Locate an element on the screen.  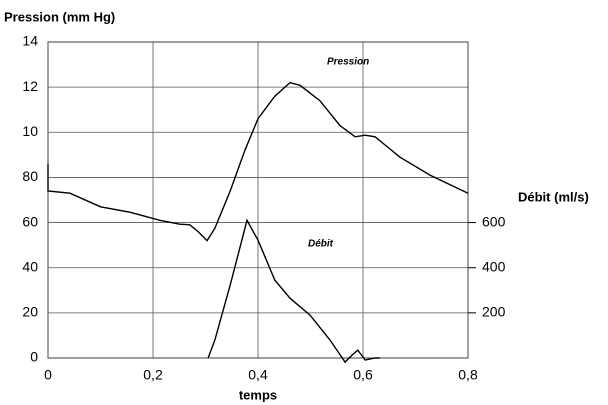
annotation: Pression is located at coordinates (348, 62).